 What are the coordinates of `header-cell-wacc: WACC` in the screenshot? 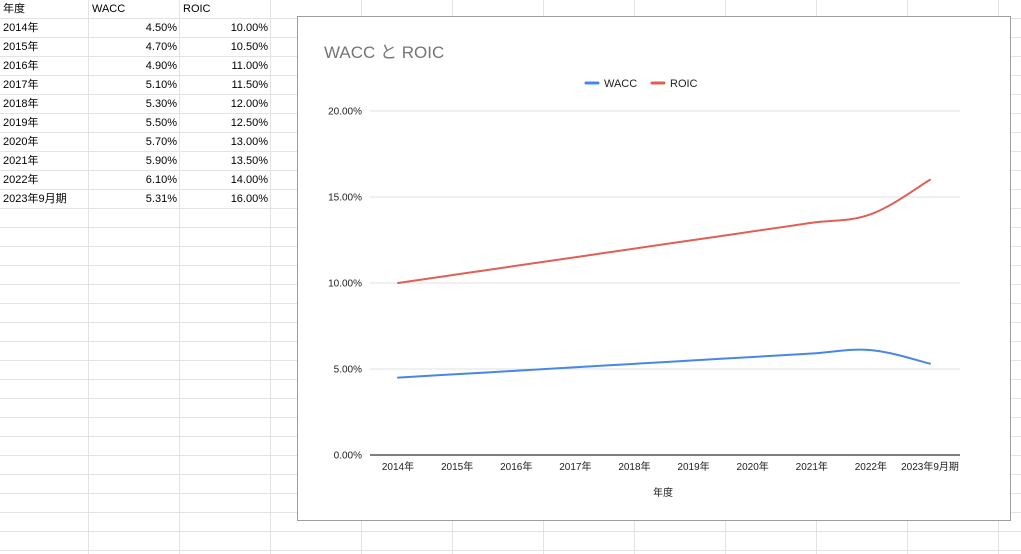 It's located at (109, 9).